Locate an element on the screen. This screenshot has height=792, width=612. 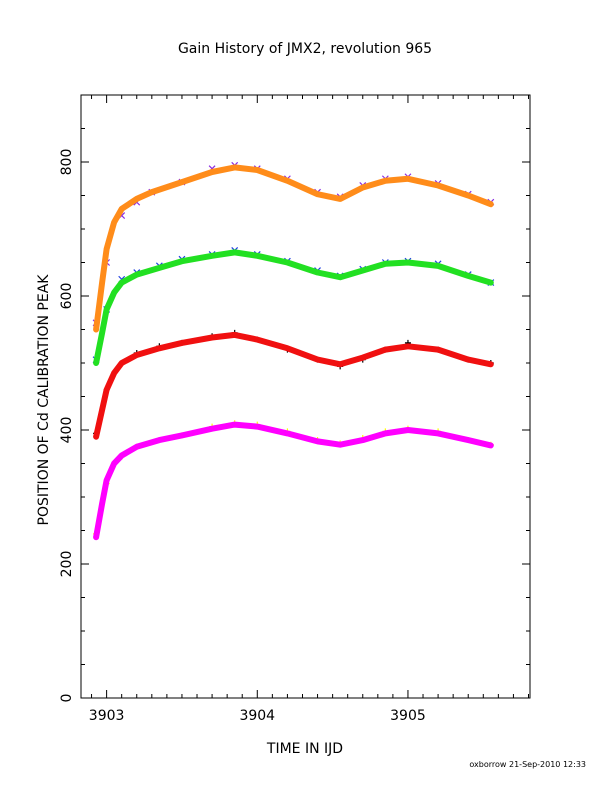
y-tick-label: 400 is located at coordinates (67, 430).